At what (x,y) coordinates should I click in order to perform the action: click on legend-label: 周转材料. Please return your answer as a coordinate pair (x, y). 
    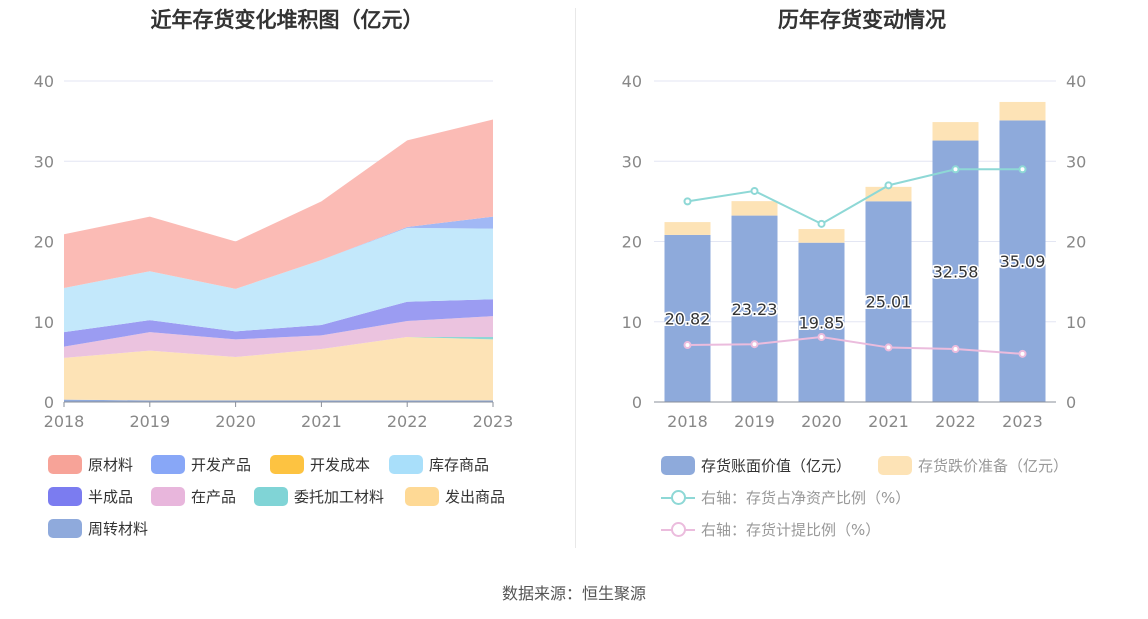
    Looking at the image, I should click on (118, 529).